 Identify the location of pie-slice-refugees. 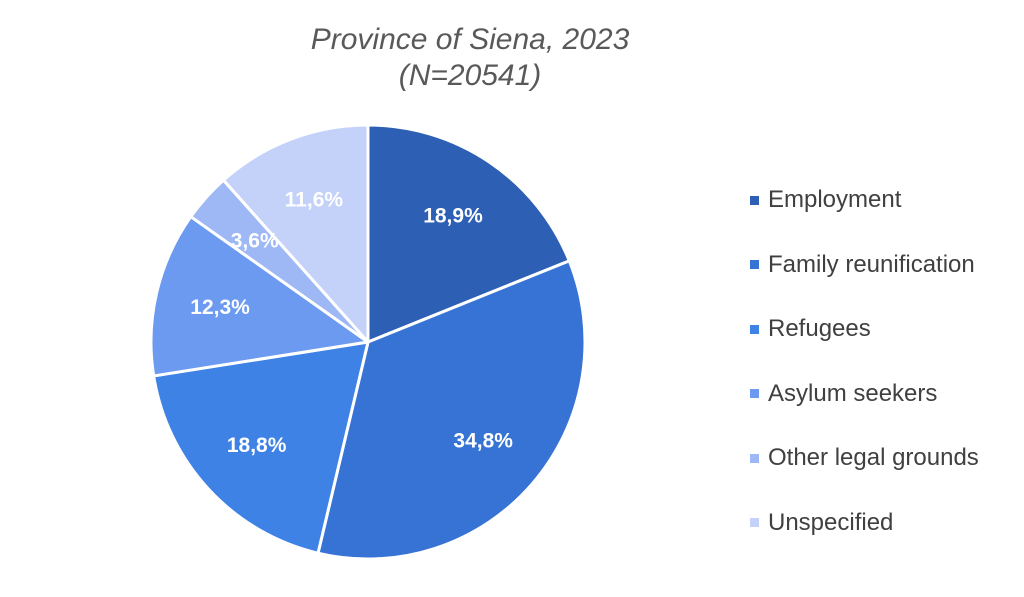
(261, 447).